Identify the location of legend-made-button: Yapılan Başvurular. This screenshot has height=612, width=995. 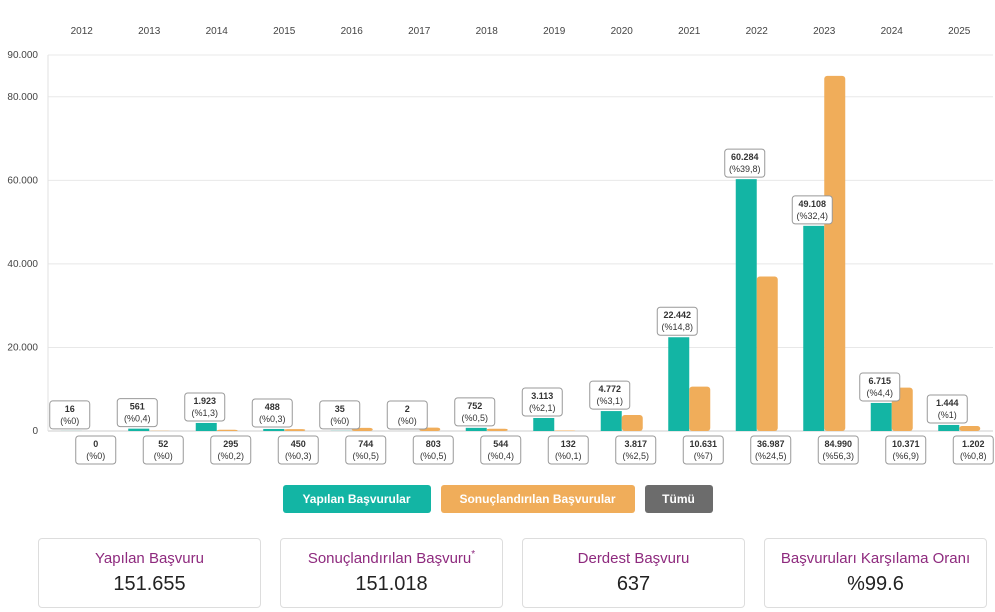
(356, 499).